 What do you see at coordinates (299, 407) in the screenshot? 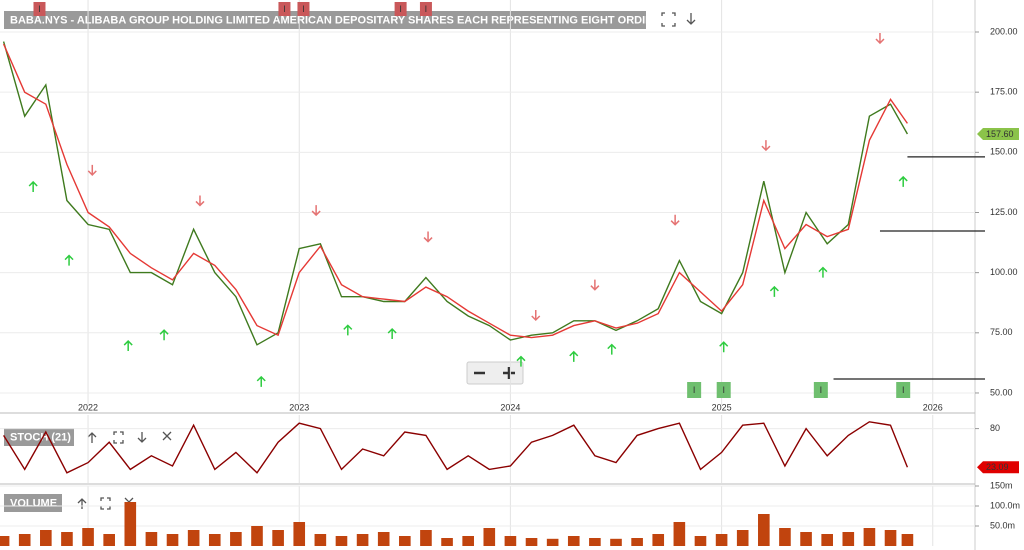
I see `x-tick-label: 2023` at bounding box center [299, 407].